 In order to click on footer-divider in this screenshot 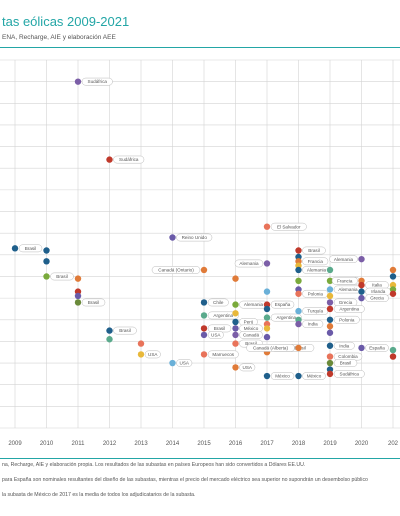, I will do `click(200, 458)`.